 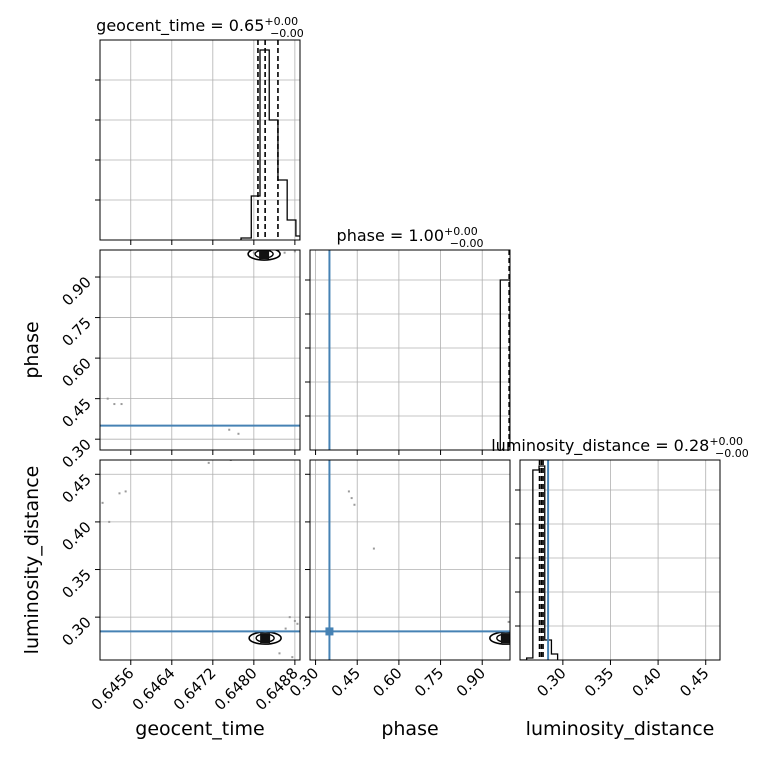 I want to click on contour-outer, so click(x=264, y=255).